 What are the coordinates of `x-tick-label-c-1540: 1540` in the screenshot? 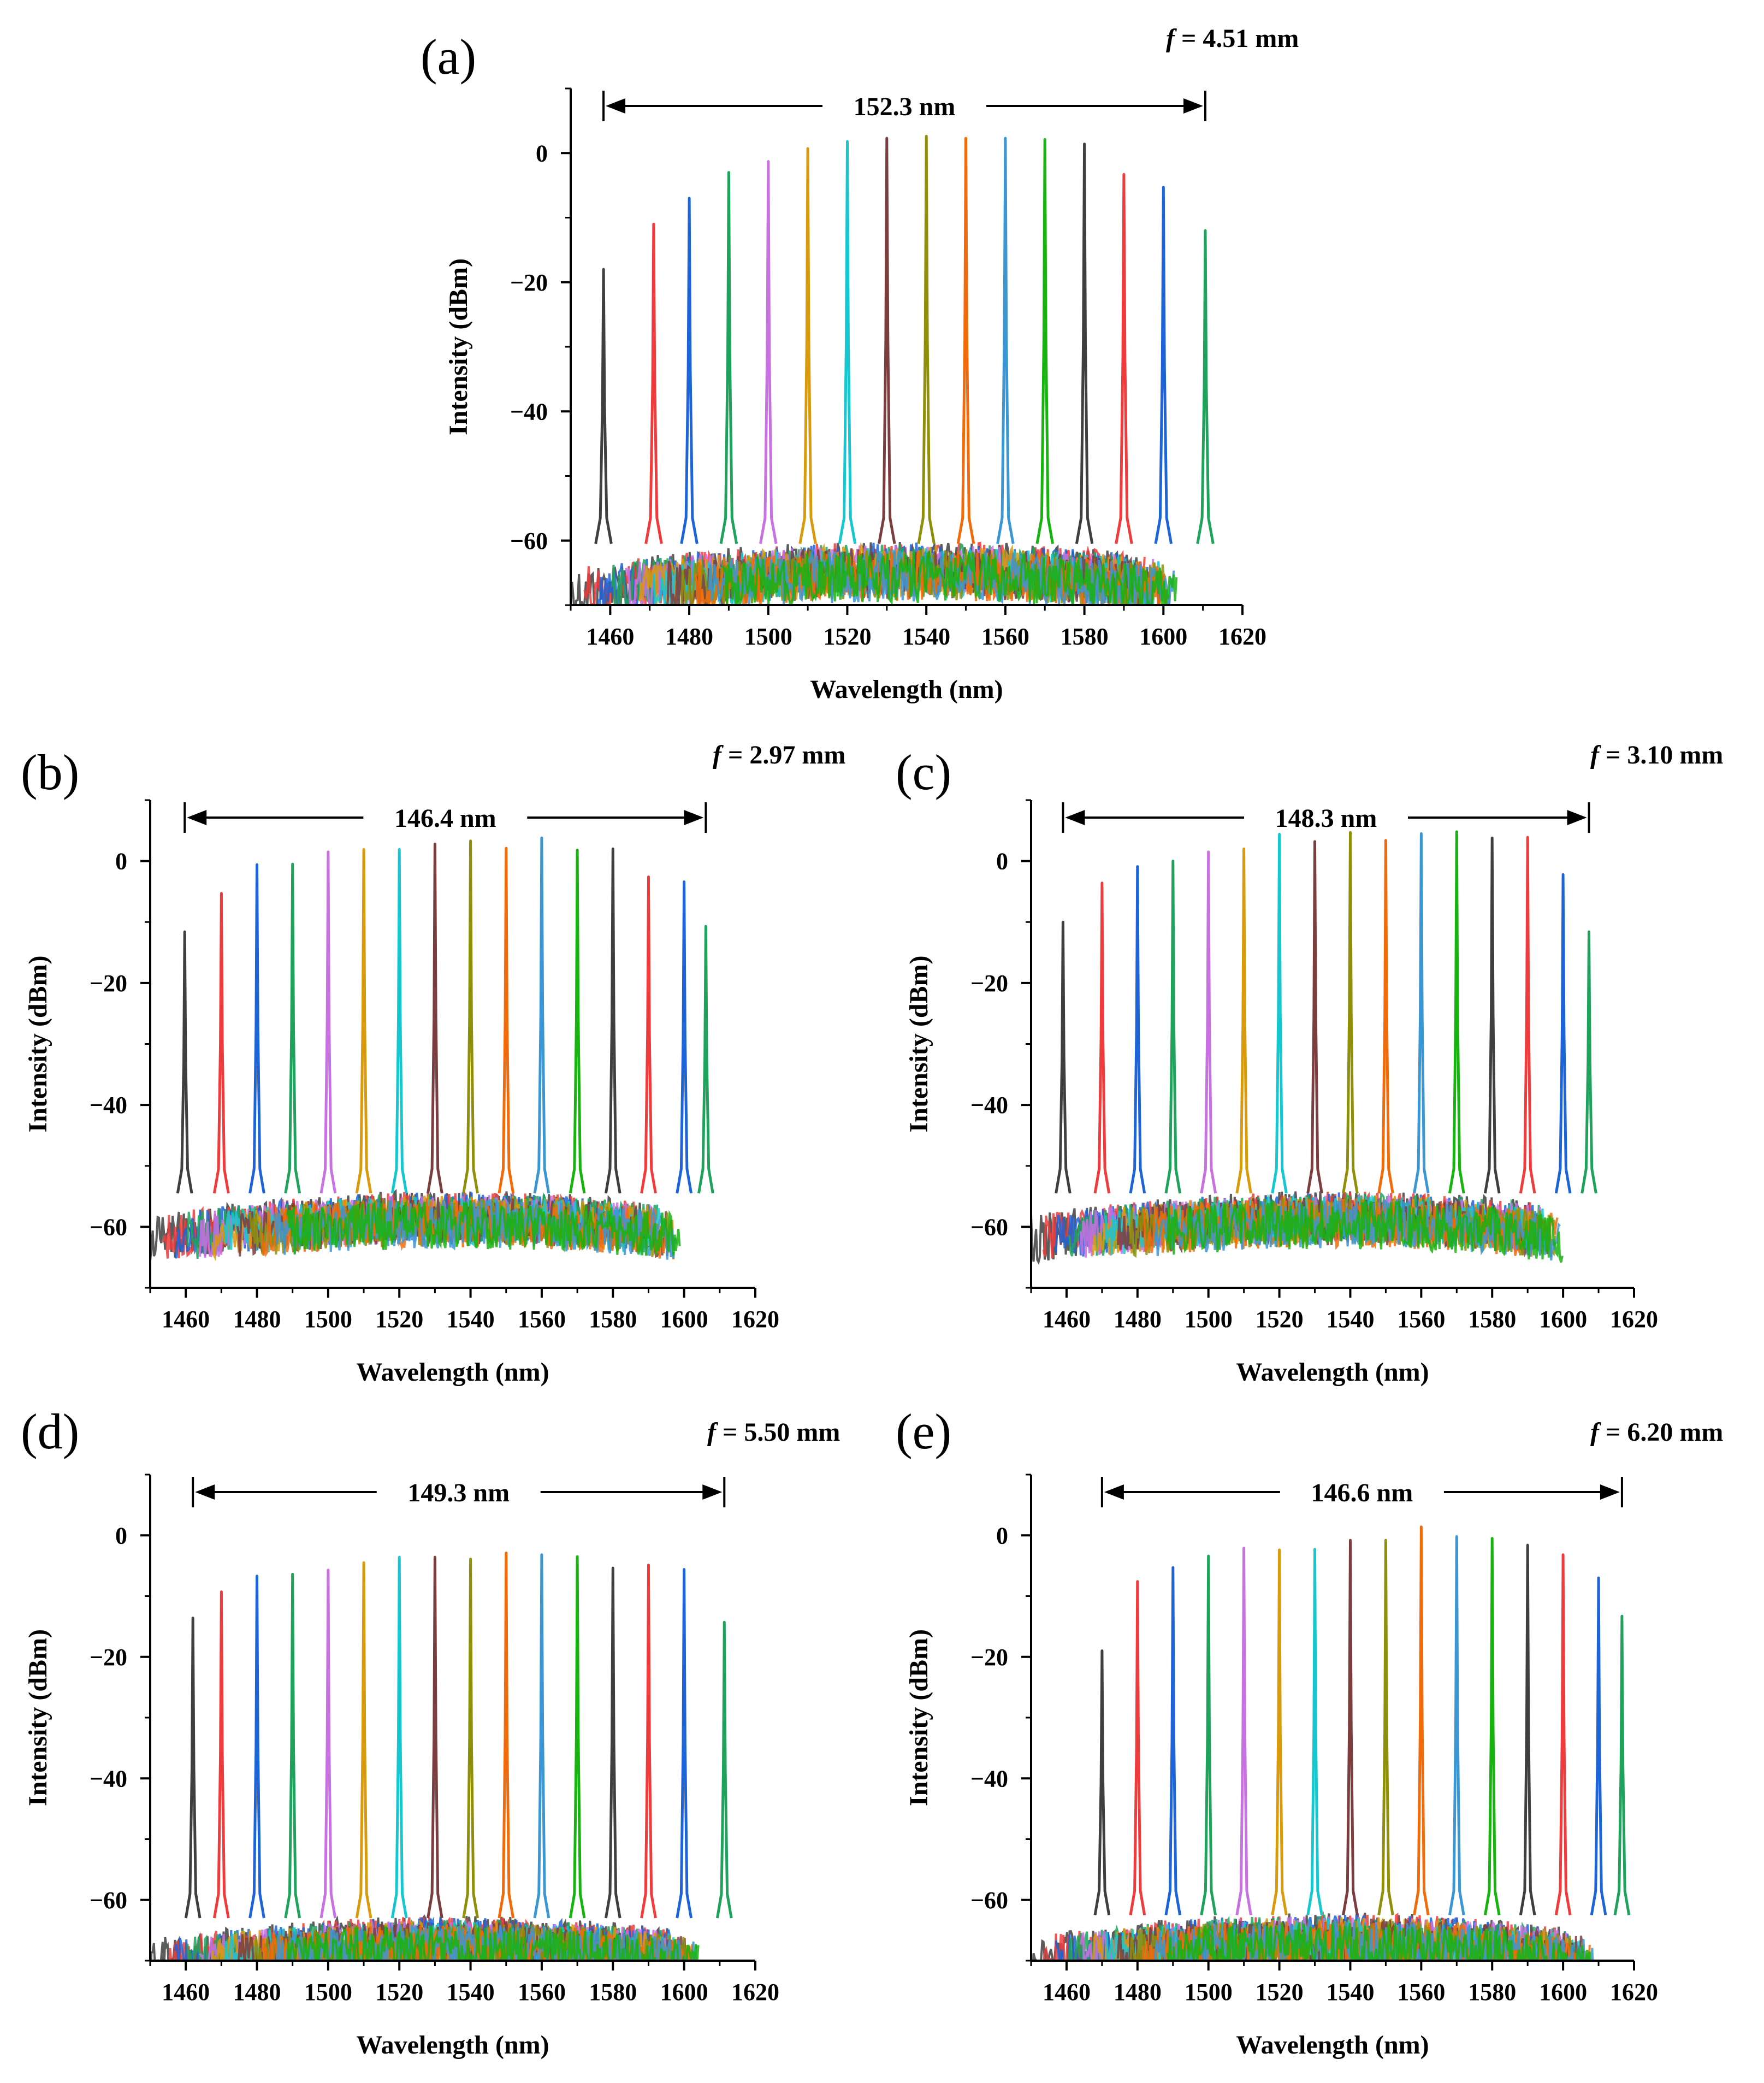 It's located at (1350, 1319).